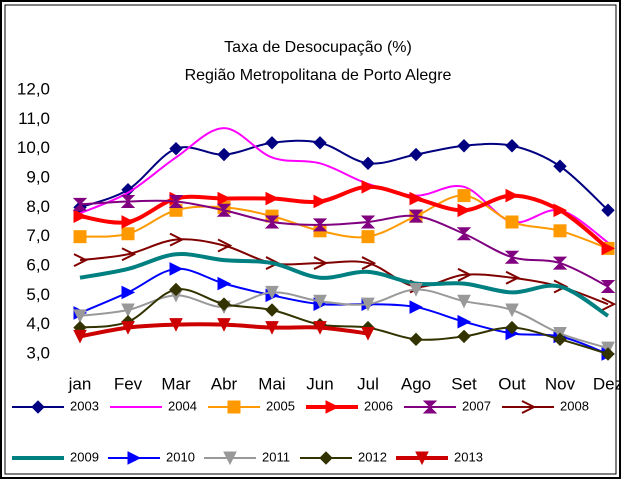 The width and height of the screenshot is (621, 479). What do you see at coordinates (378, 405) in the screenshot?
I see `legend-label: 2006` at bounding box center [378, 405].